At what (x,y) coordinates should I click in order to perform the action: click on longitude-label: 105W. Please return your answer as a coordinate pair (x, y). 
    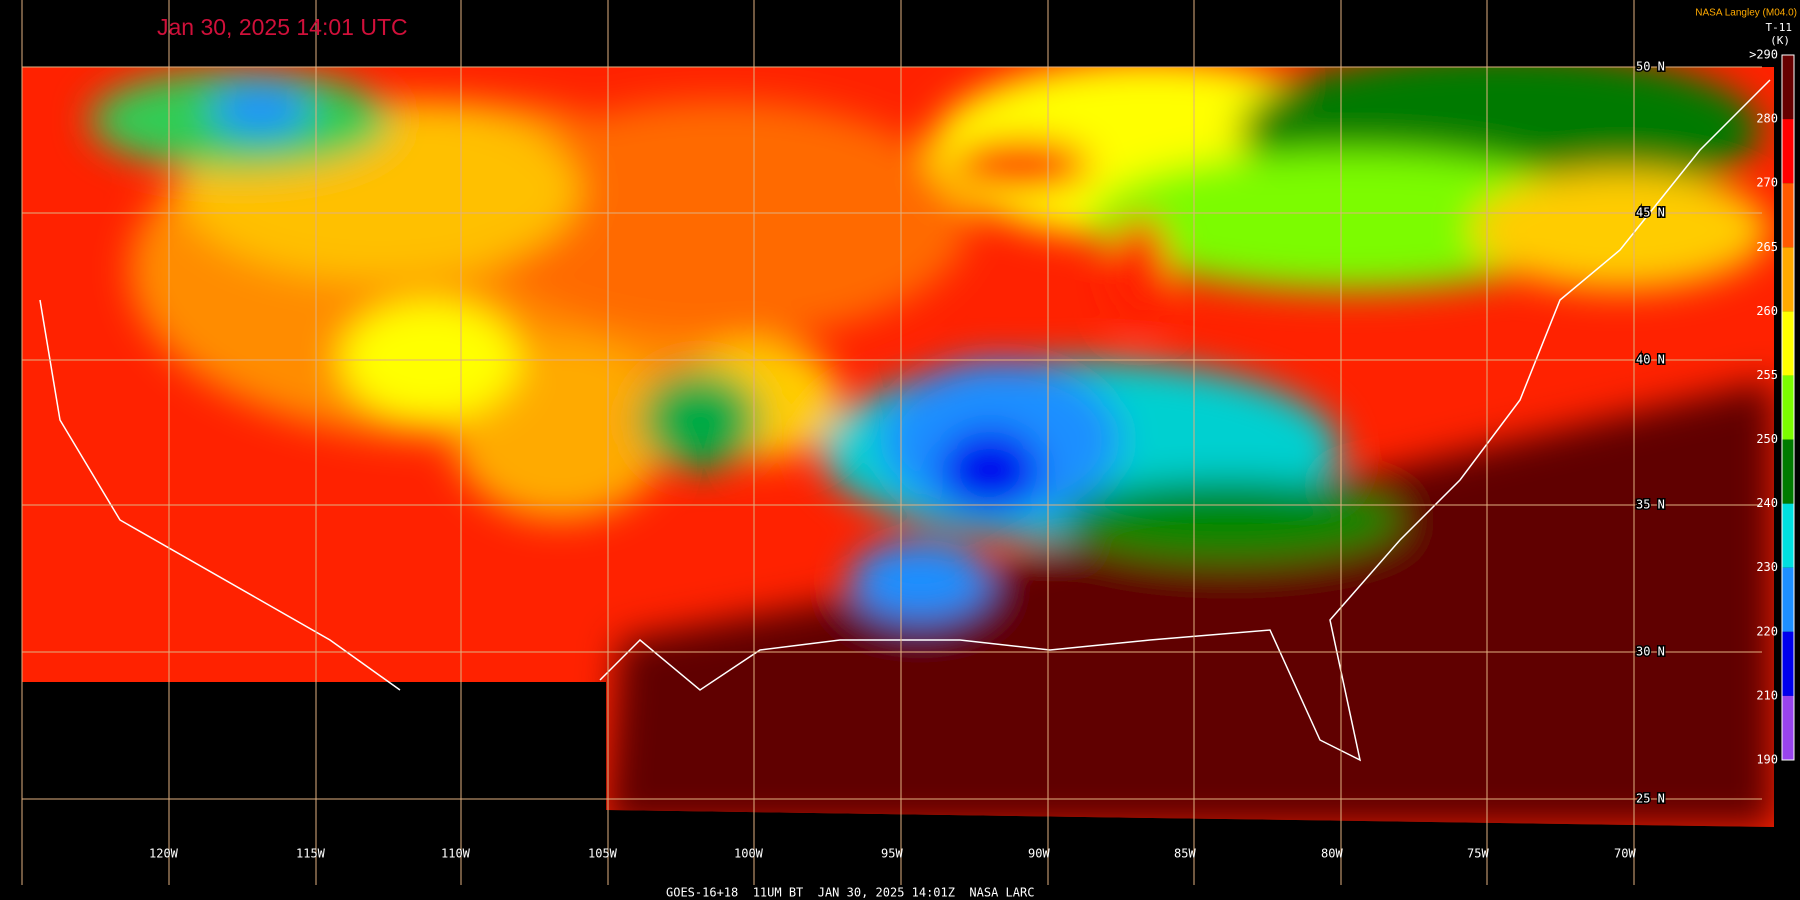
    Looking at the image, I should click on (603, 854).